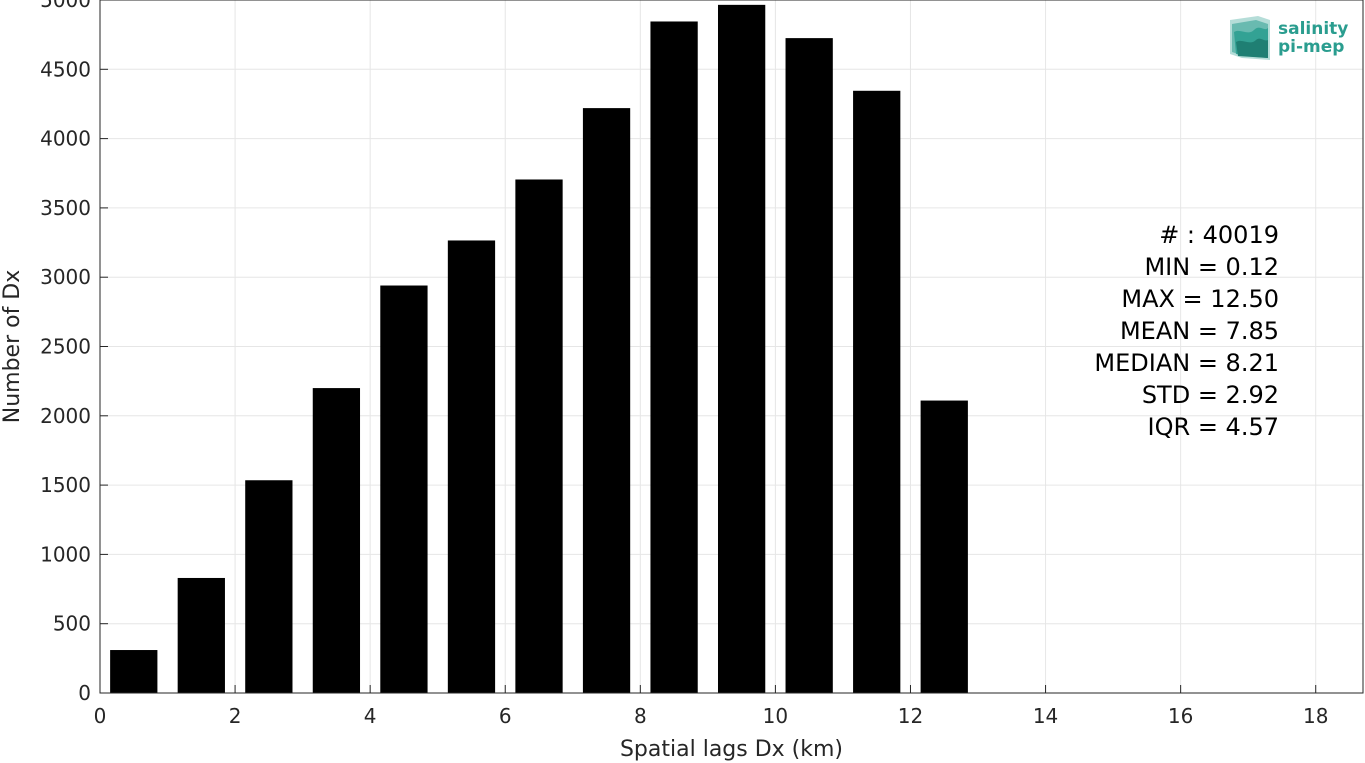 This screenshot has height=763, width=1365. What do you see at coordinates (910, 716) in the screenshot?
I see `x-tick-label-6: 12` at bounding box center [910, 716].